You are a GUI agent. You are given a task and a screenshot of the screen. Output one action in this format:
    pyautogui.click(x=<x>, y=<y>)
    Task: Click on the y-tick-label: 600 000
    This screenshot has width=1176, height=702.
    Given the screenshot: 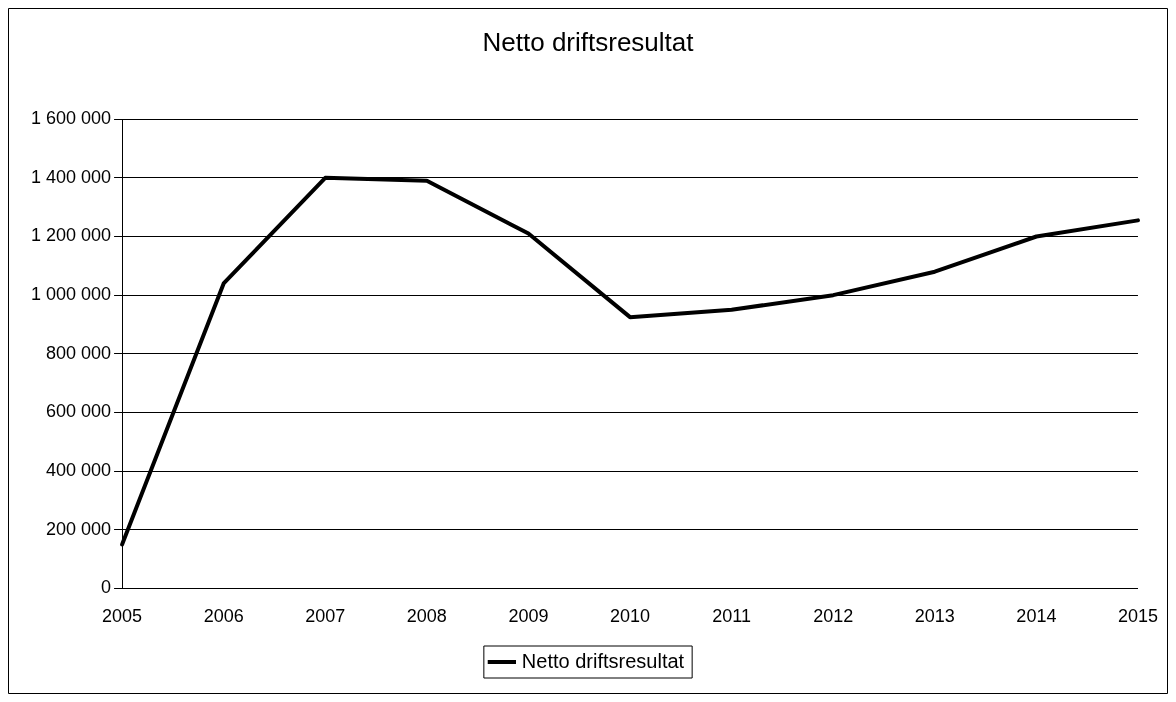 What is the action you would take?
    pyautogui.click(x=79, y=411)
    